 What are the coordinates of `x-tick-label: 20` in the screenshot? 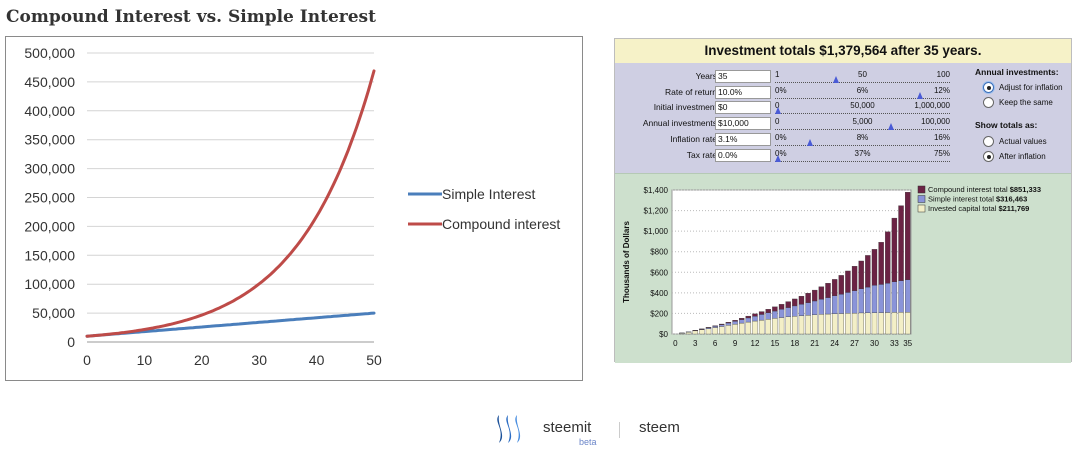 It's located at (202, 360).